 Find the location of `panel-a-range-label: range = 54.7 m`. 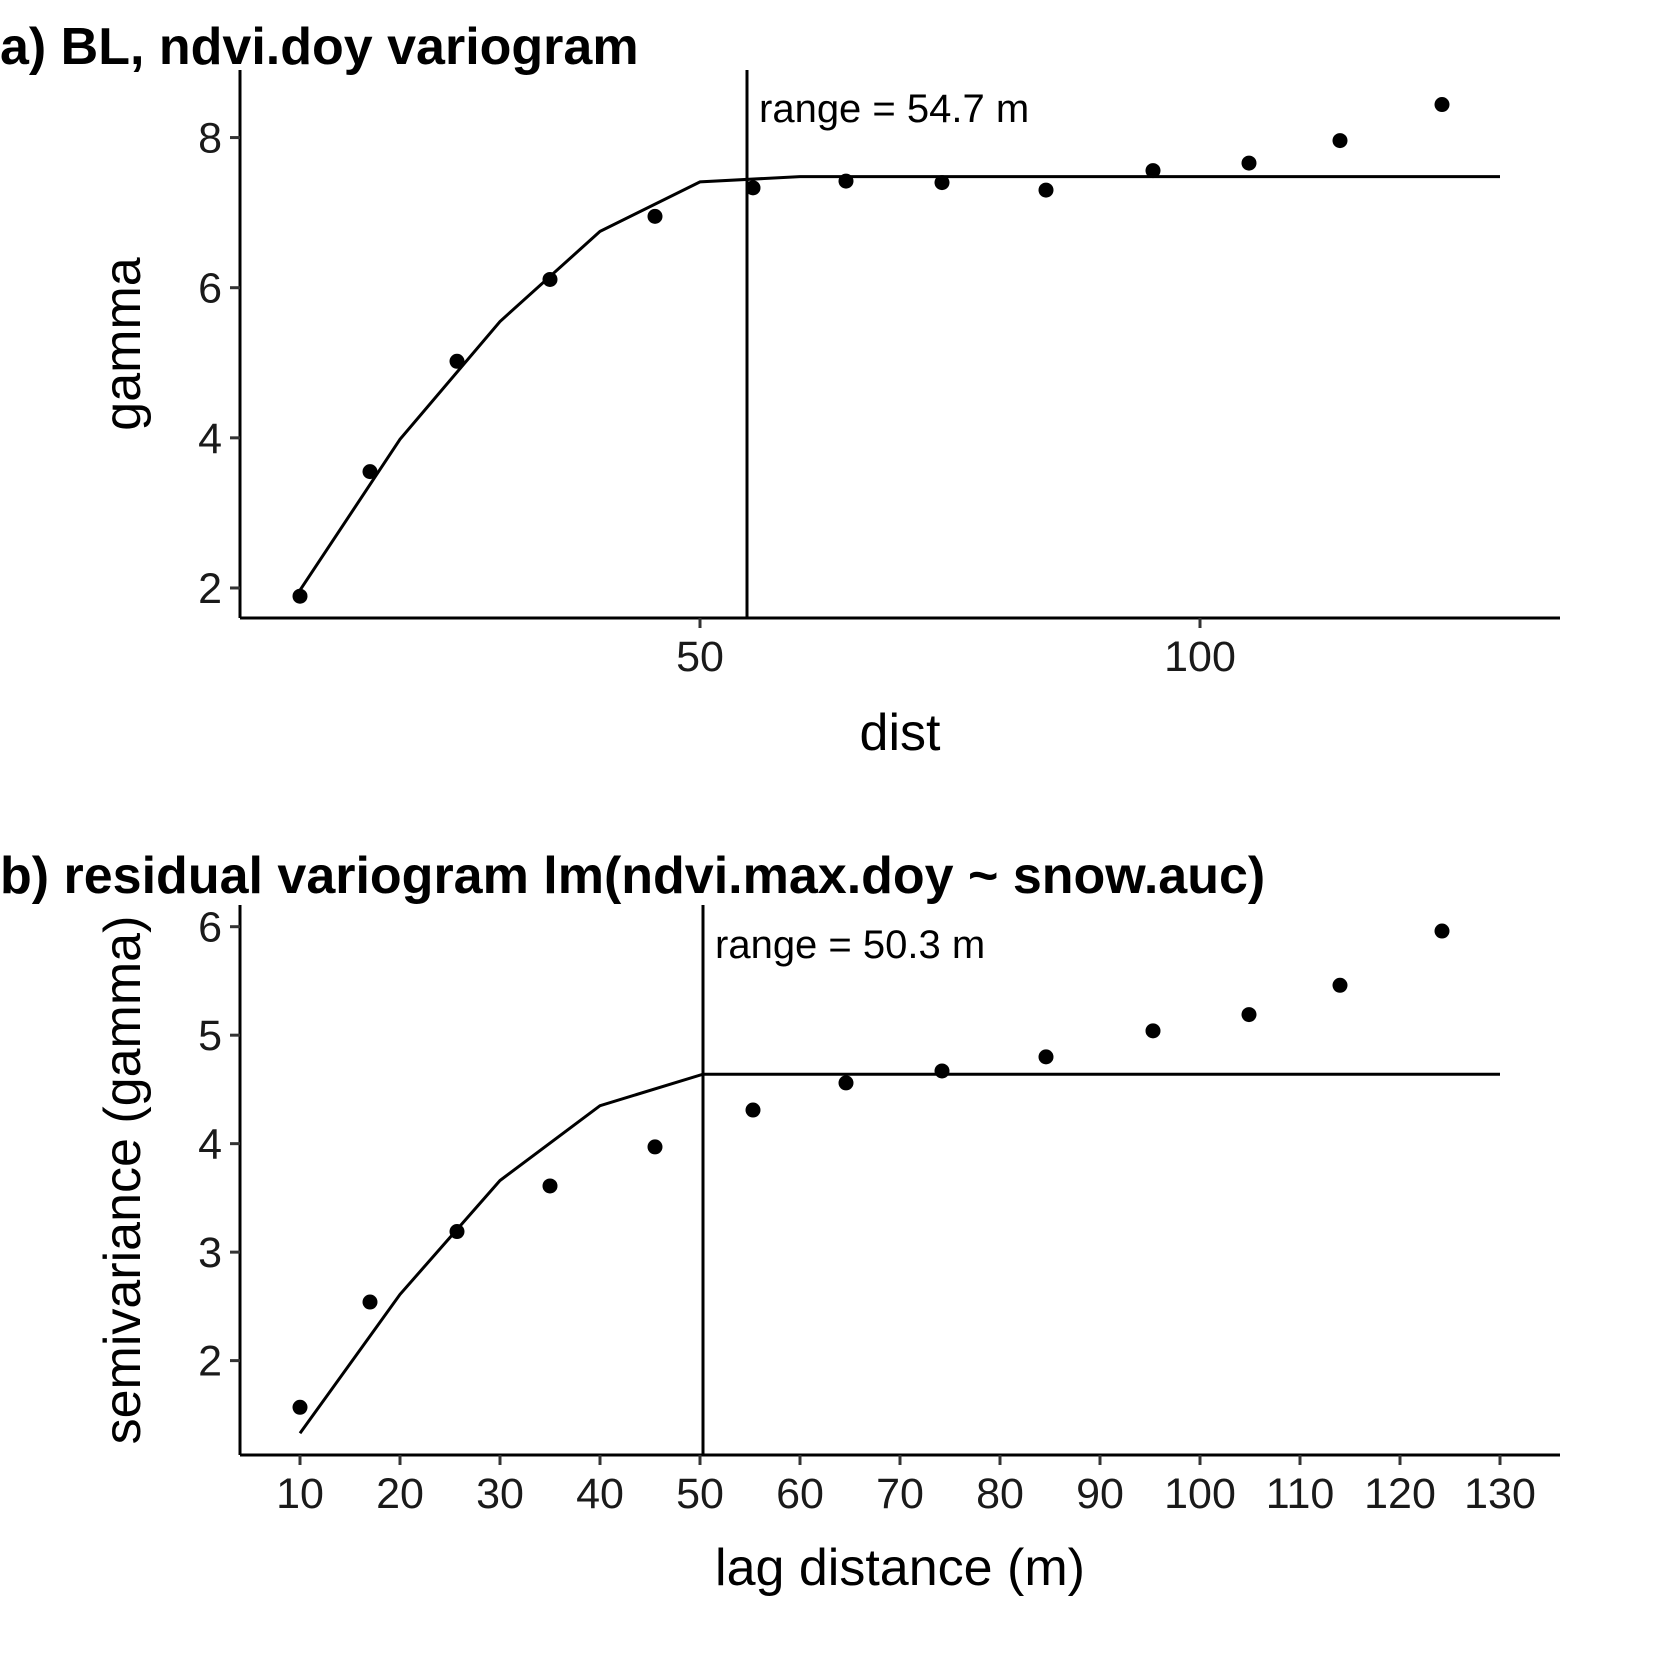

panel-a-range-label: range = 54.7 m is located at coordinates (894, 109).